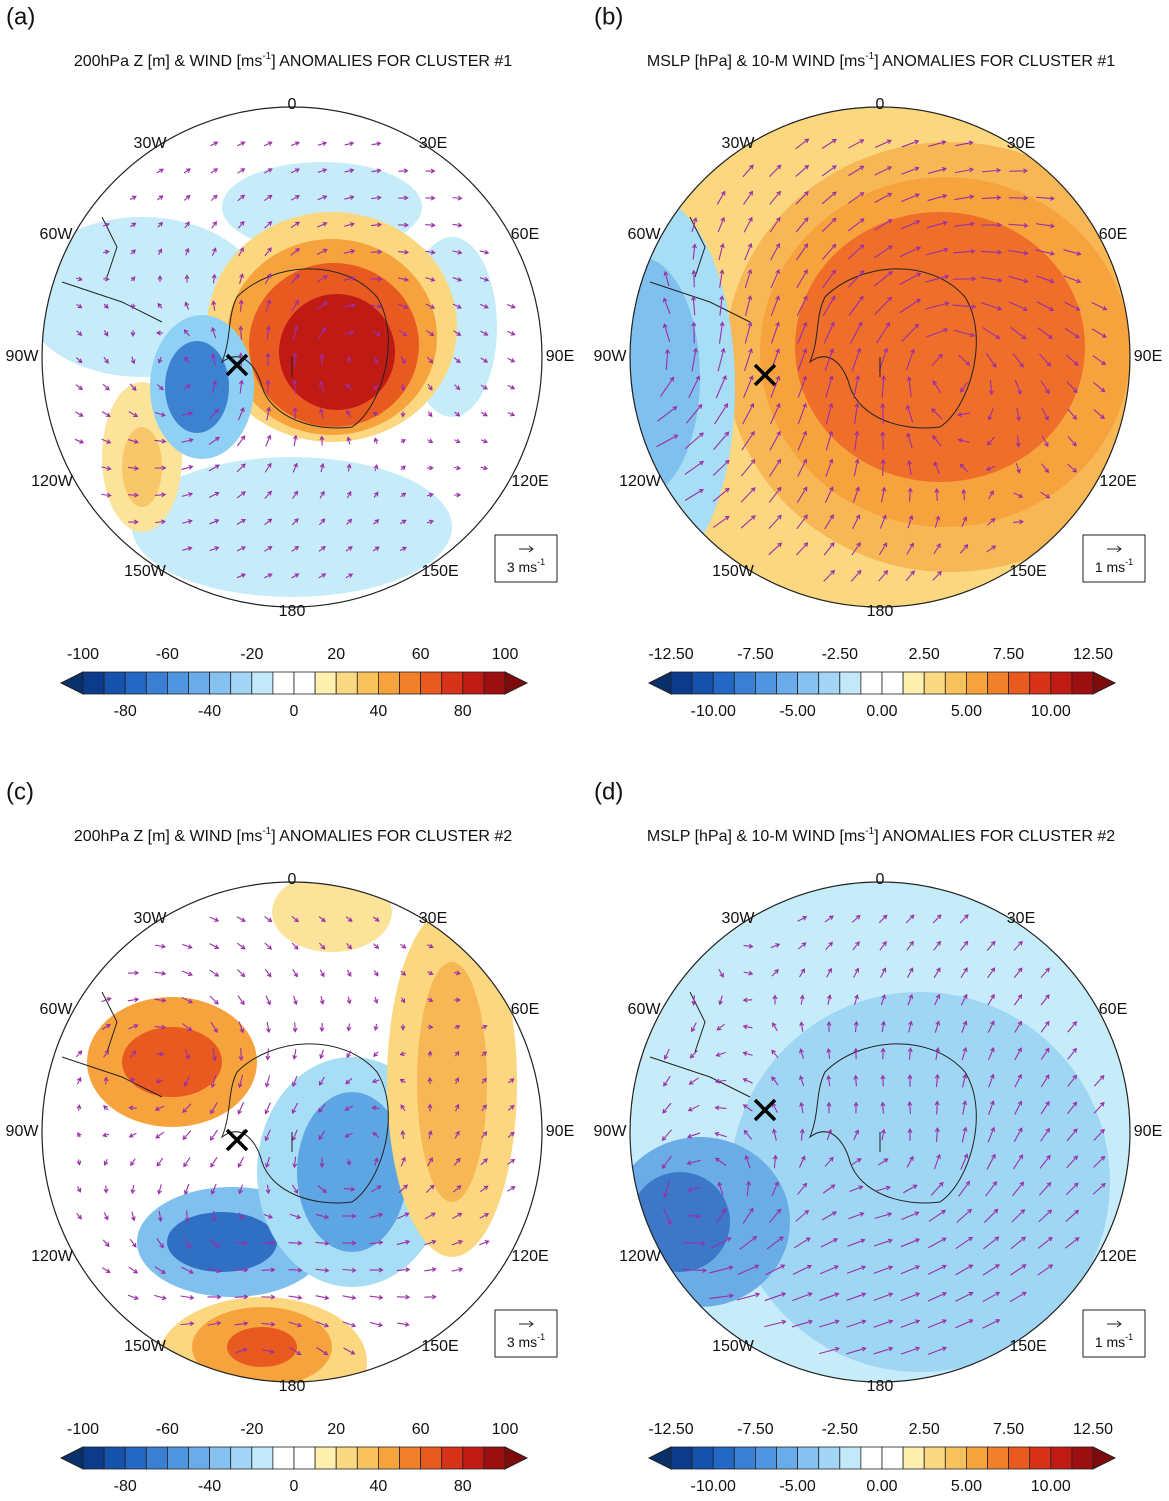 This screenshot has height=1501, width=1169. What do you see at coordinates (83, 654) in the screenshot?
I see `colorbar-label: -100` at bounding box center [83, 654].